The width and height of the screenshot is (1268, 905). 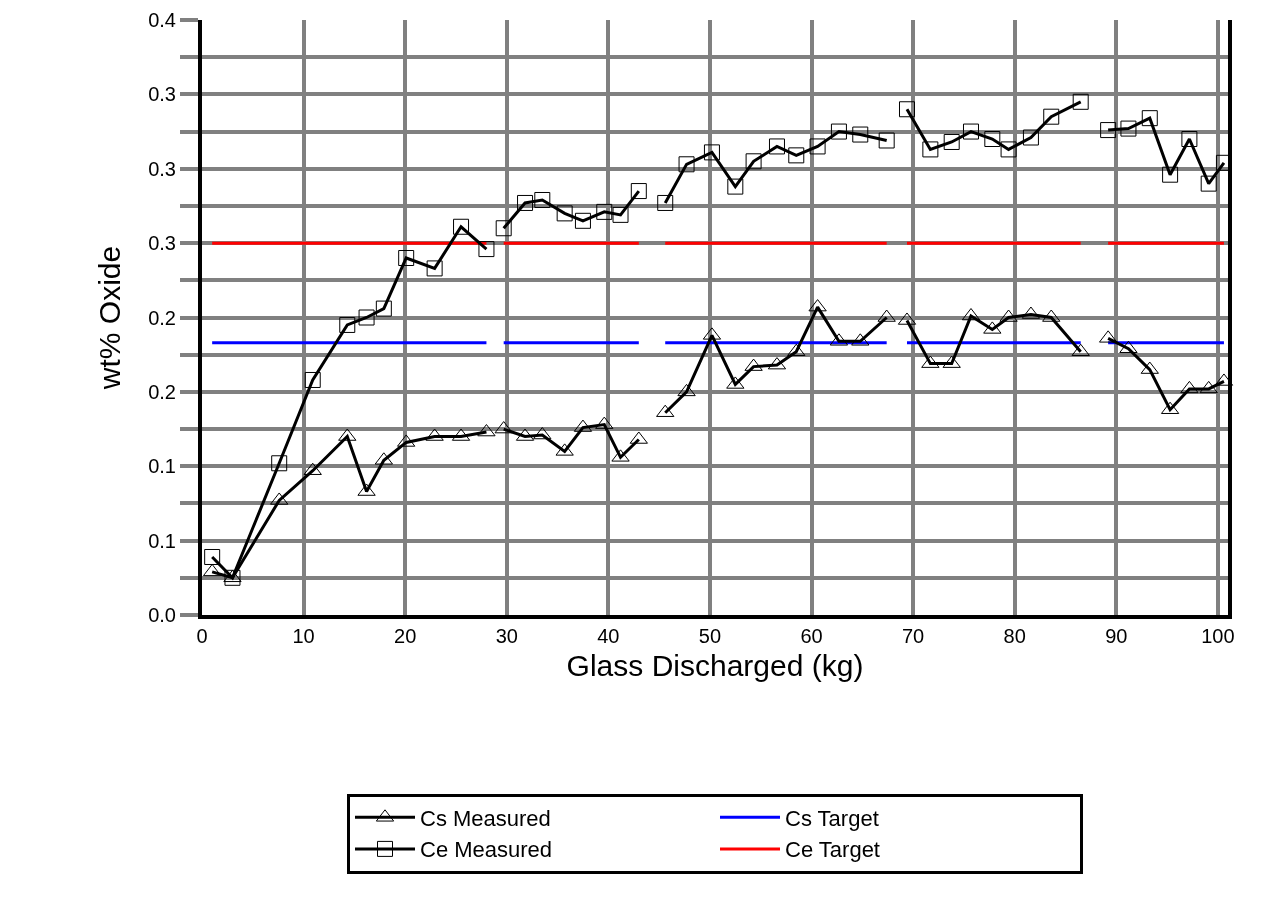 What do you see at coordinates (109, 318) in the screenshot?
I see `y-axis-title: wt% Oxide` at bounding box center [109, 318].